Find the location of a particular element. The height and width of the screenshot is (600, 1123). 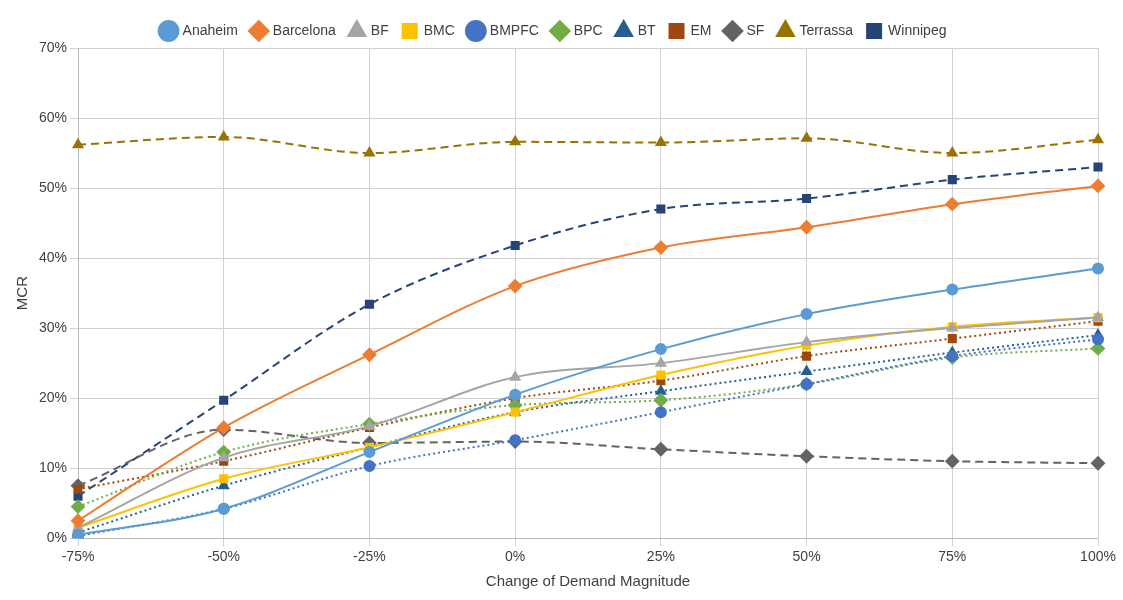

x-tick-label: 100% is located at coordinates (1098, 556).